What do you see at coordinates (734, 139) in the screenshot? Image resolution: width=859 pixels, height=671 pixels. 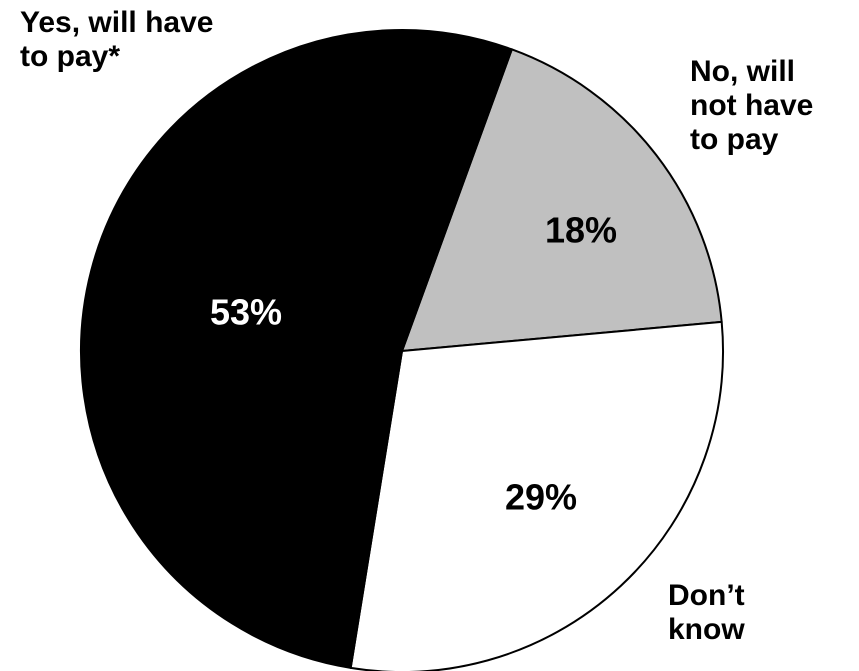 I see `slice-label-line: to pay` at bounding box center [734, 139].